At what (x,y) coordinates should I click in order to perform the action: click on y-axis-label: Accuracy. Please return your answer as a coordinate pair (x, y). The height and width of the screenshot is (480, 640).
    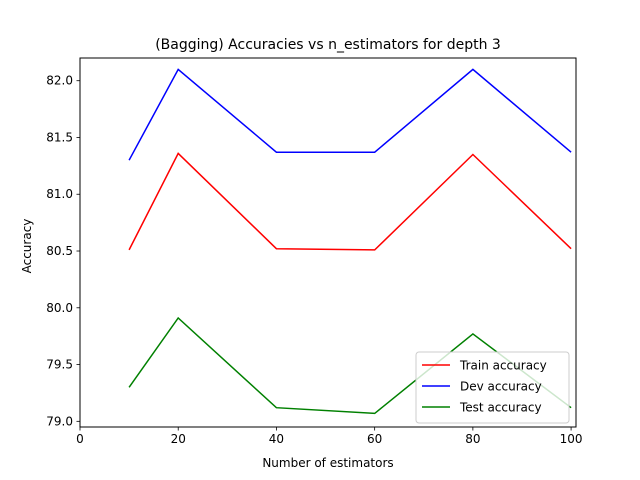
    Looking at the image, I should click on (27, 246).